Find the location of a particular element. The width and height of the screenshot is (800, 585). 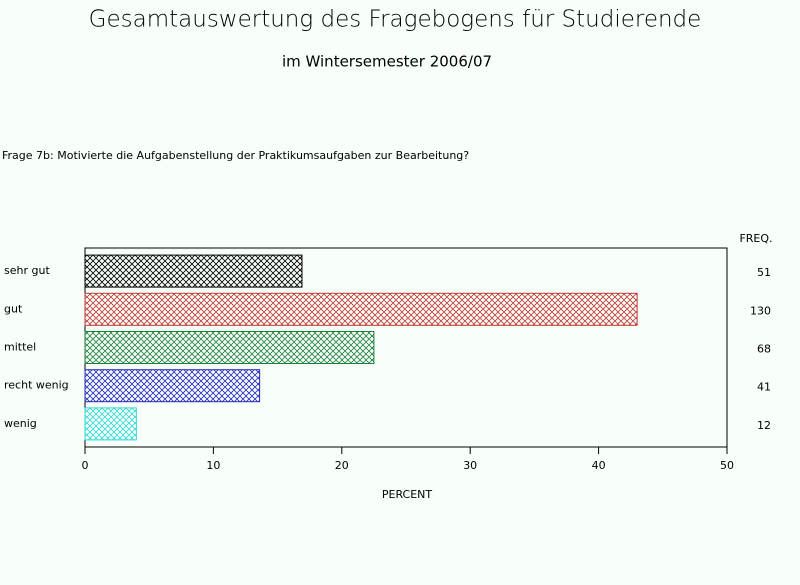

chart-subtitle: im Wintersemester 2006/07 is located at coordinates (387, 62).